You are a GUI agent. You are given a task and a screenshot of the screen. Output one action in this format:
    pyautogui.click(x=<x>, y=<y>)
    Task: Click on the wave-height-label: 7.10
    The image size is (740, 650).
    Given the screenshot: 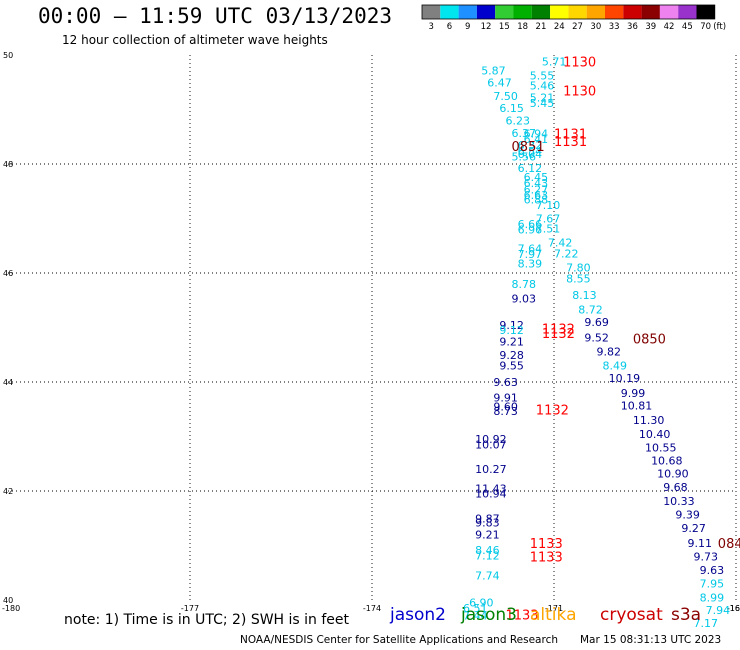 What is the action you would take?
    pyautogui.click(x=548, y=205)
    